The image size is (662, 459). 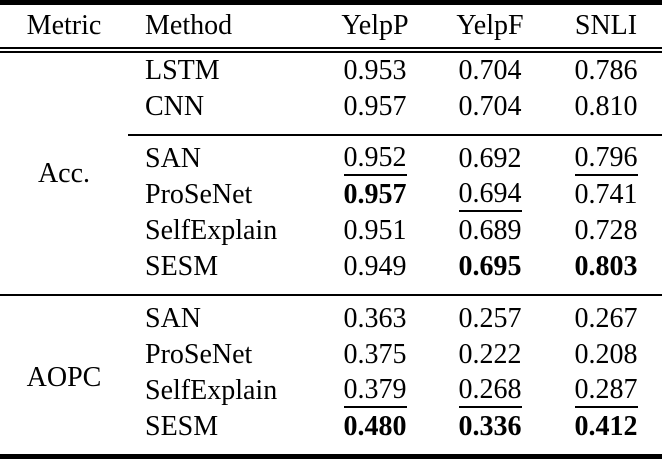 I want to click on method-cell: LSTM, so click(x=182, y=70).